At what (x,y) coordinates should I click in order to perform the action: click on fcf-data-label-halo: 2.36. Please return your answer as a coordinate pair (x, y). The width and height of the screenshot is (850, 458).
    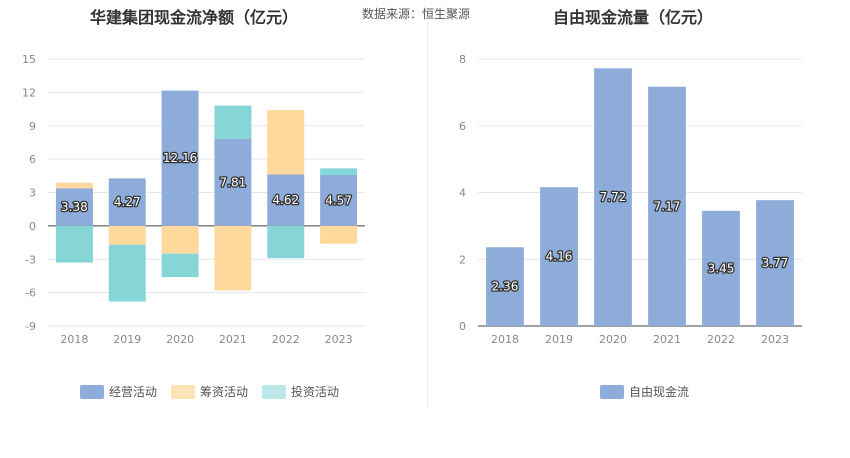
    Looking at the image, I should click on (505, 287).